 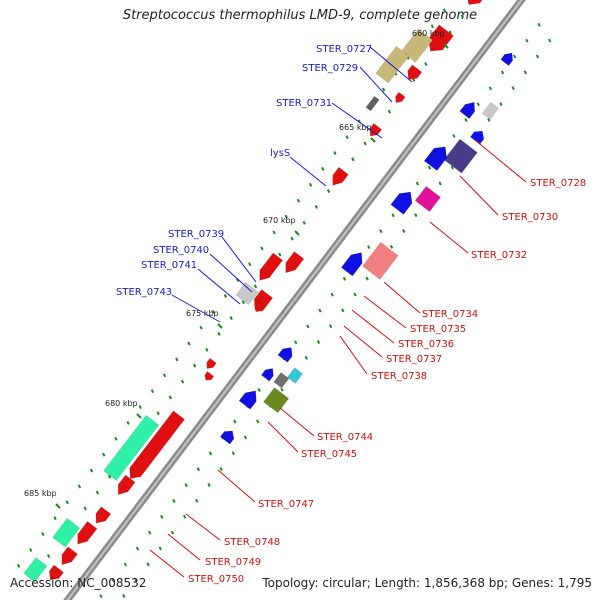 I want to click on reverse-gene-label: STER_0748, so click(x=252, y=542).